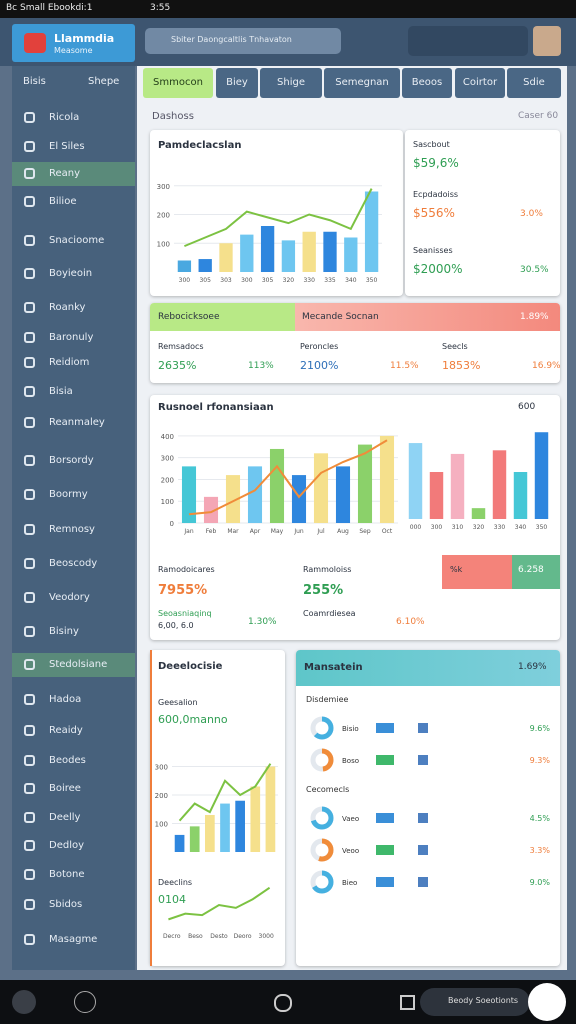  I want to click on tab: Coirtor, so click(480, 83).